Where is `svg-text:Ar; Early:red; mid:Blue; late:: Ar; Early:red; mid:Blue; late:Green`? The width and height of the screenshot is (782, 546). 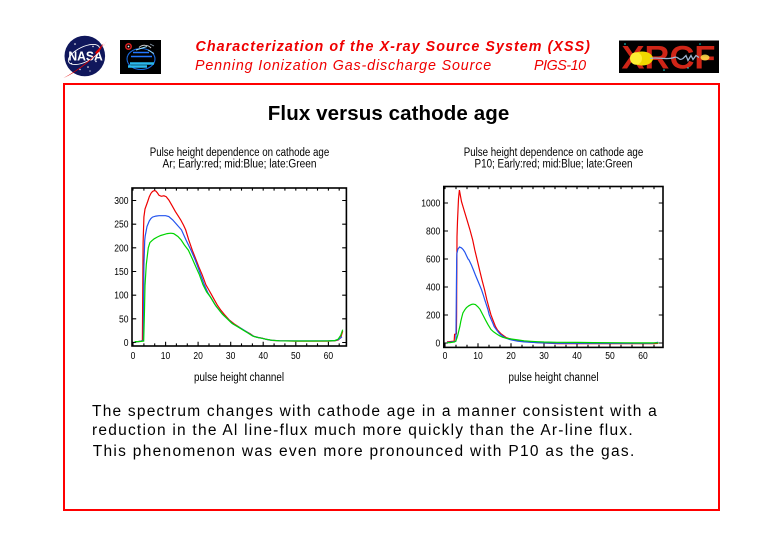
svg-text:Ar; Early:red; mid:Blue; late:: Ar; Early:red; mid:Blue; late:Green is located at coordinates (240, 165).